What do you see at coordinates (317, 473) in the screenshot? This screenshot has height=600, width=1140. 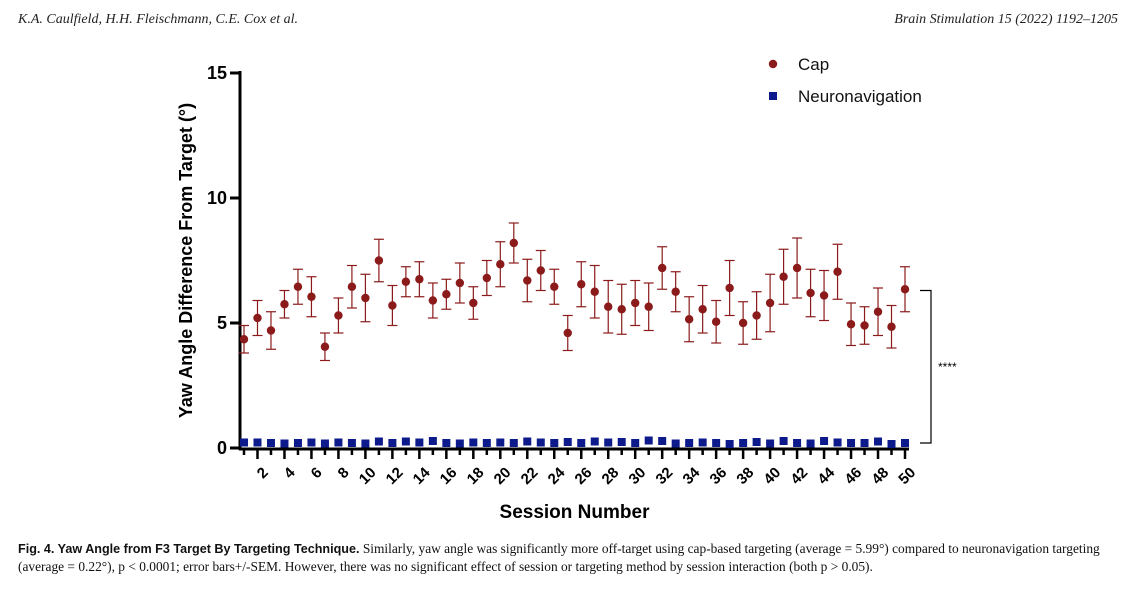 I see `x-tick-label: 6` at bounding box center [317, 473].